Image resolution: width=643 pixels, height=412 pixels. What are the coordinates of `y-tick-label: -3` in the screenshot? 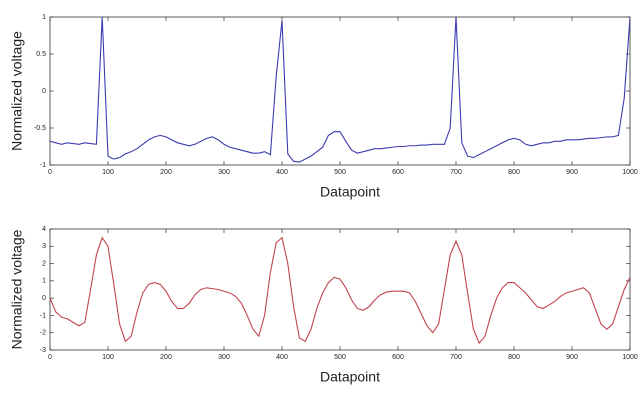 It's located at (43, 350).